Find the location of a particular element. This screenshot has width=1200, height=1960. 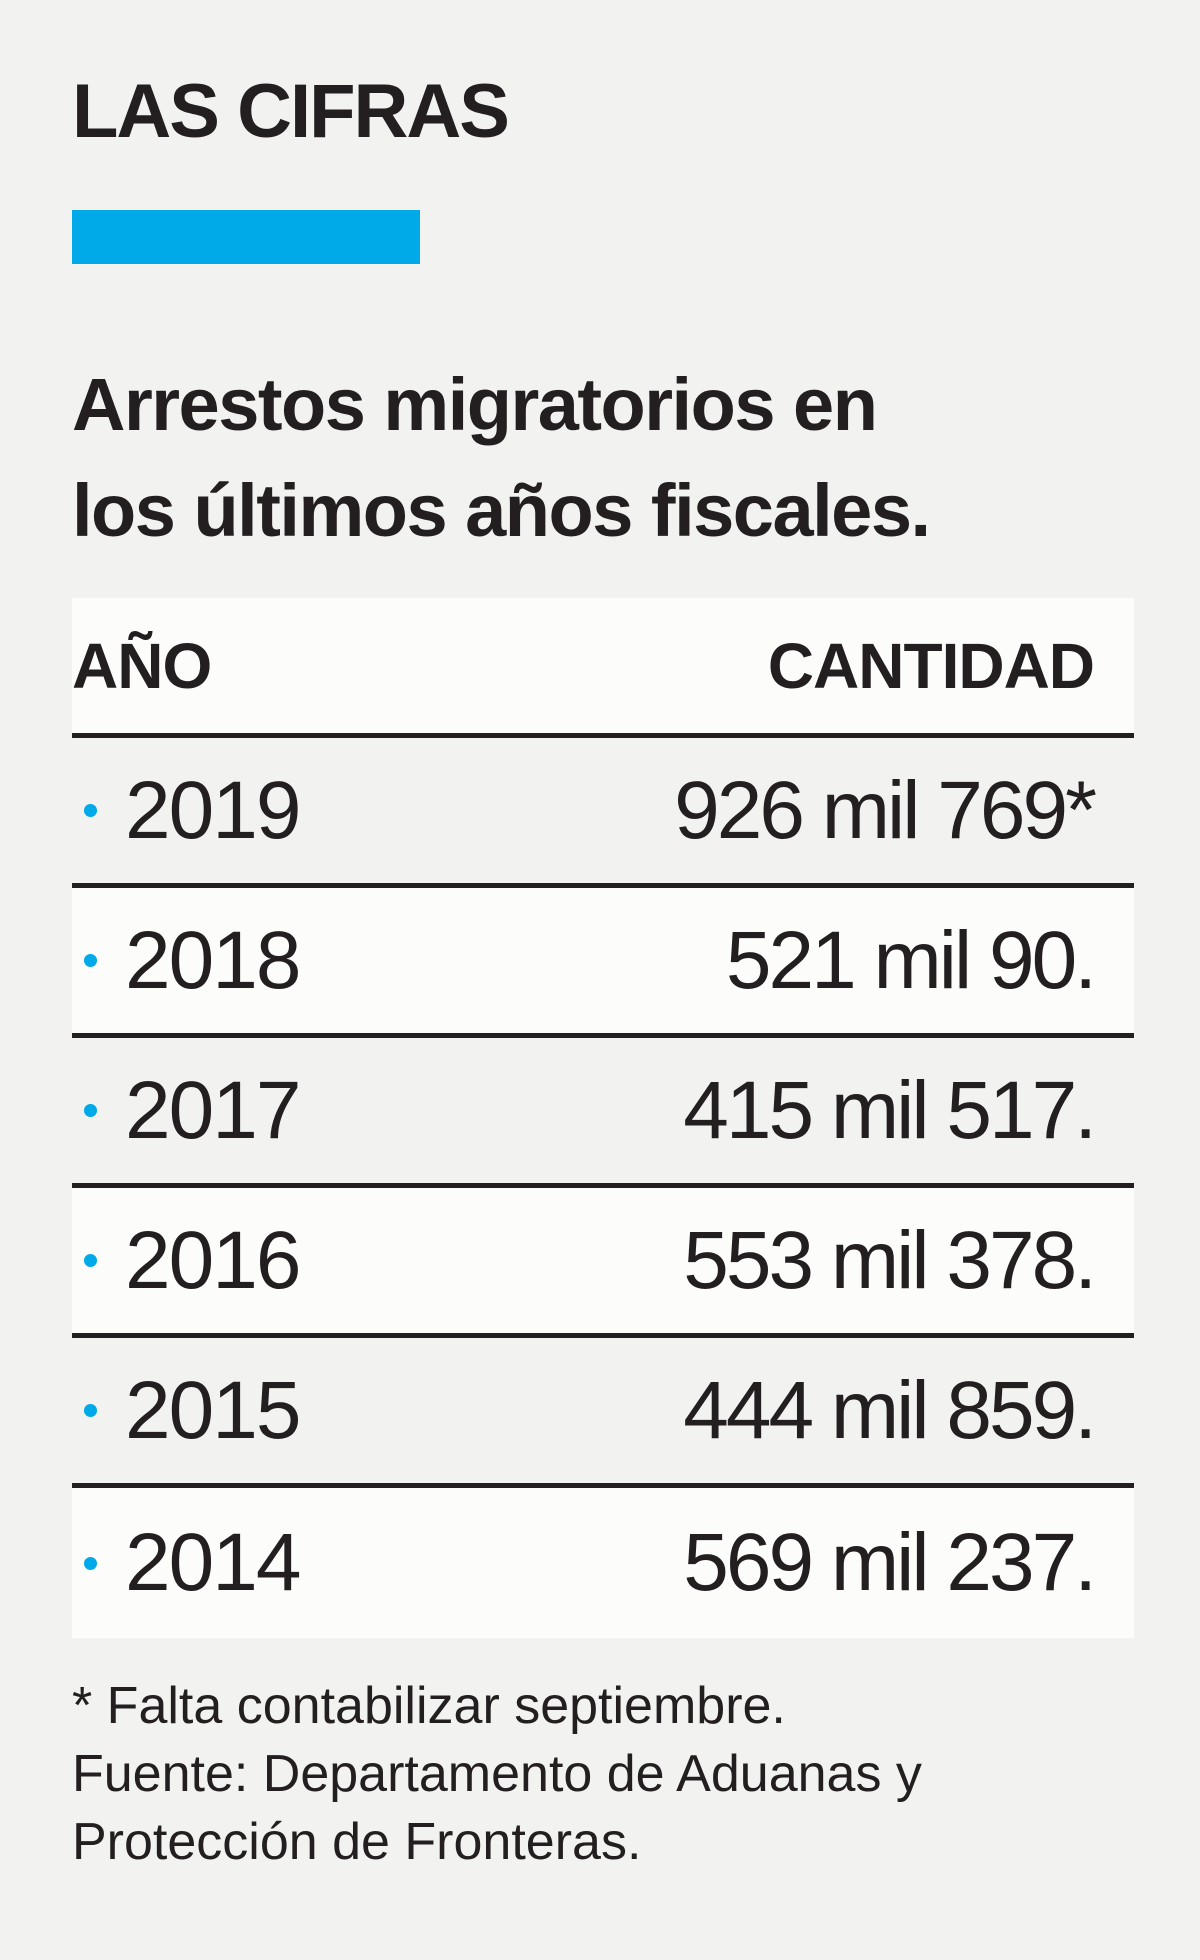

headline-line-2: los últimos años fiscales. is located at coordinates (501, 510).